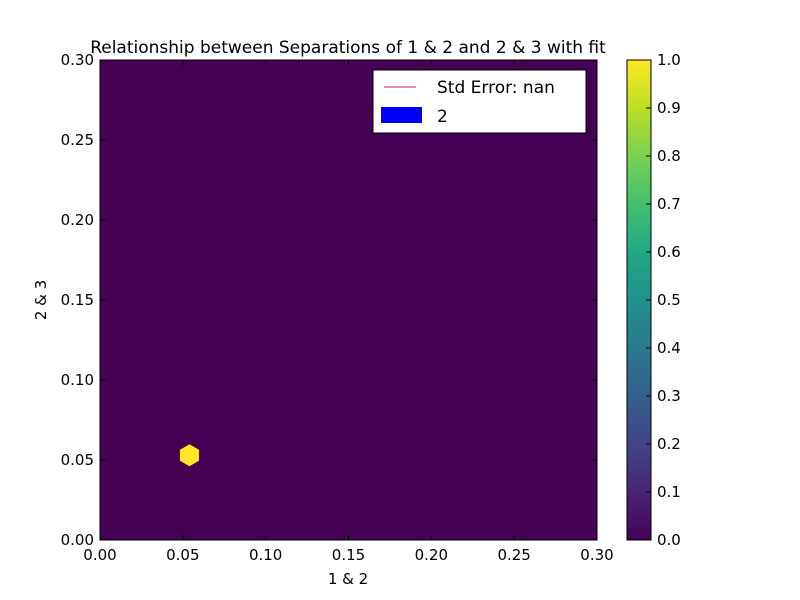  I want to click on x-tick-label: 0.00, so click(99, 555).